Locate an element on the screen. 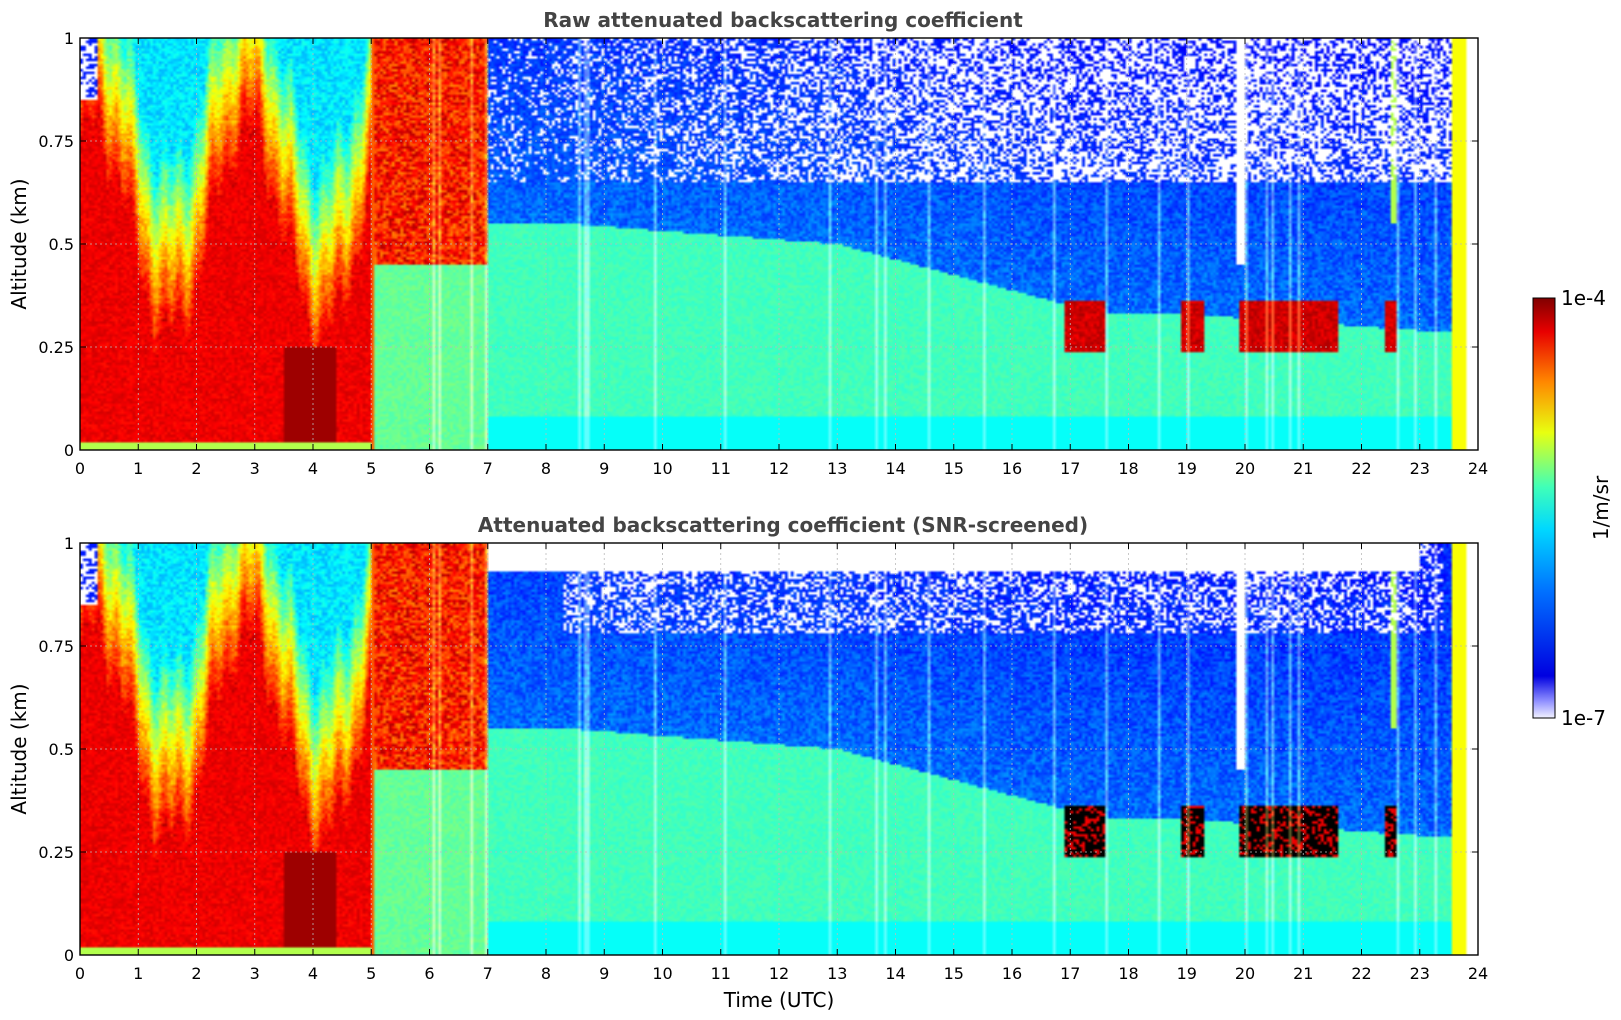 Image resolution: width=1621 pixels, height=1020 pixels. panel-screened-x-label: Time (UTC) is located at coordinates (779, 1000).